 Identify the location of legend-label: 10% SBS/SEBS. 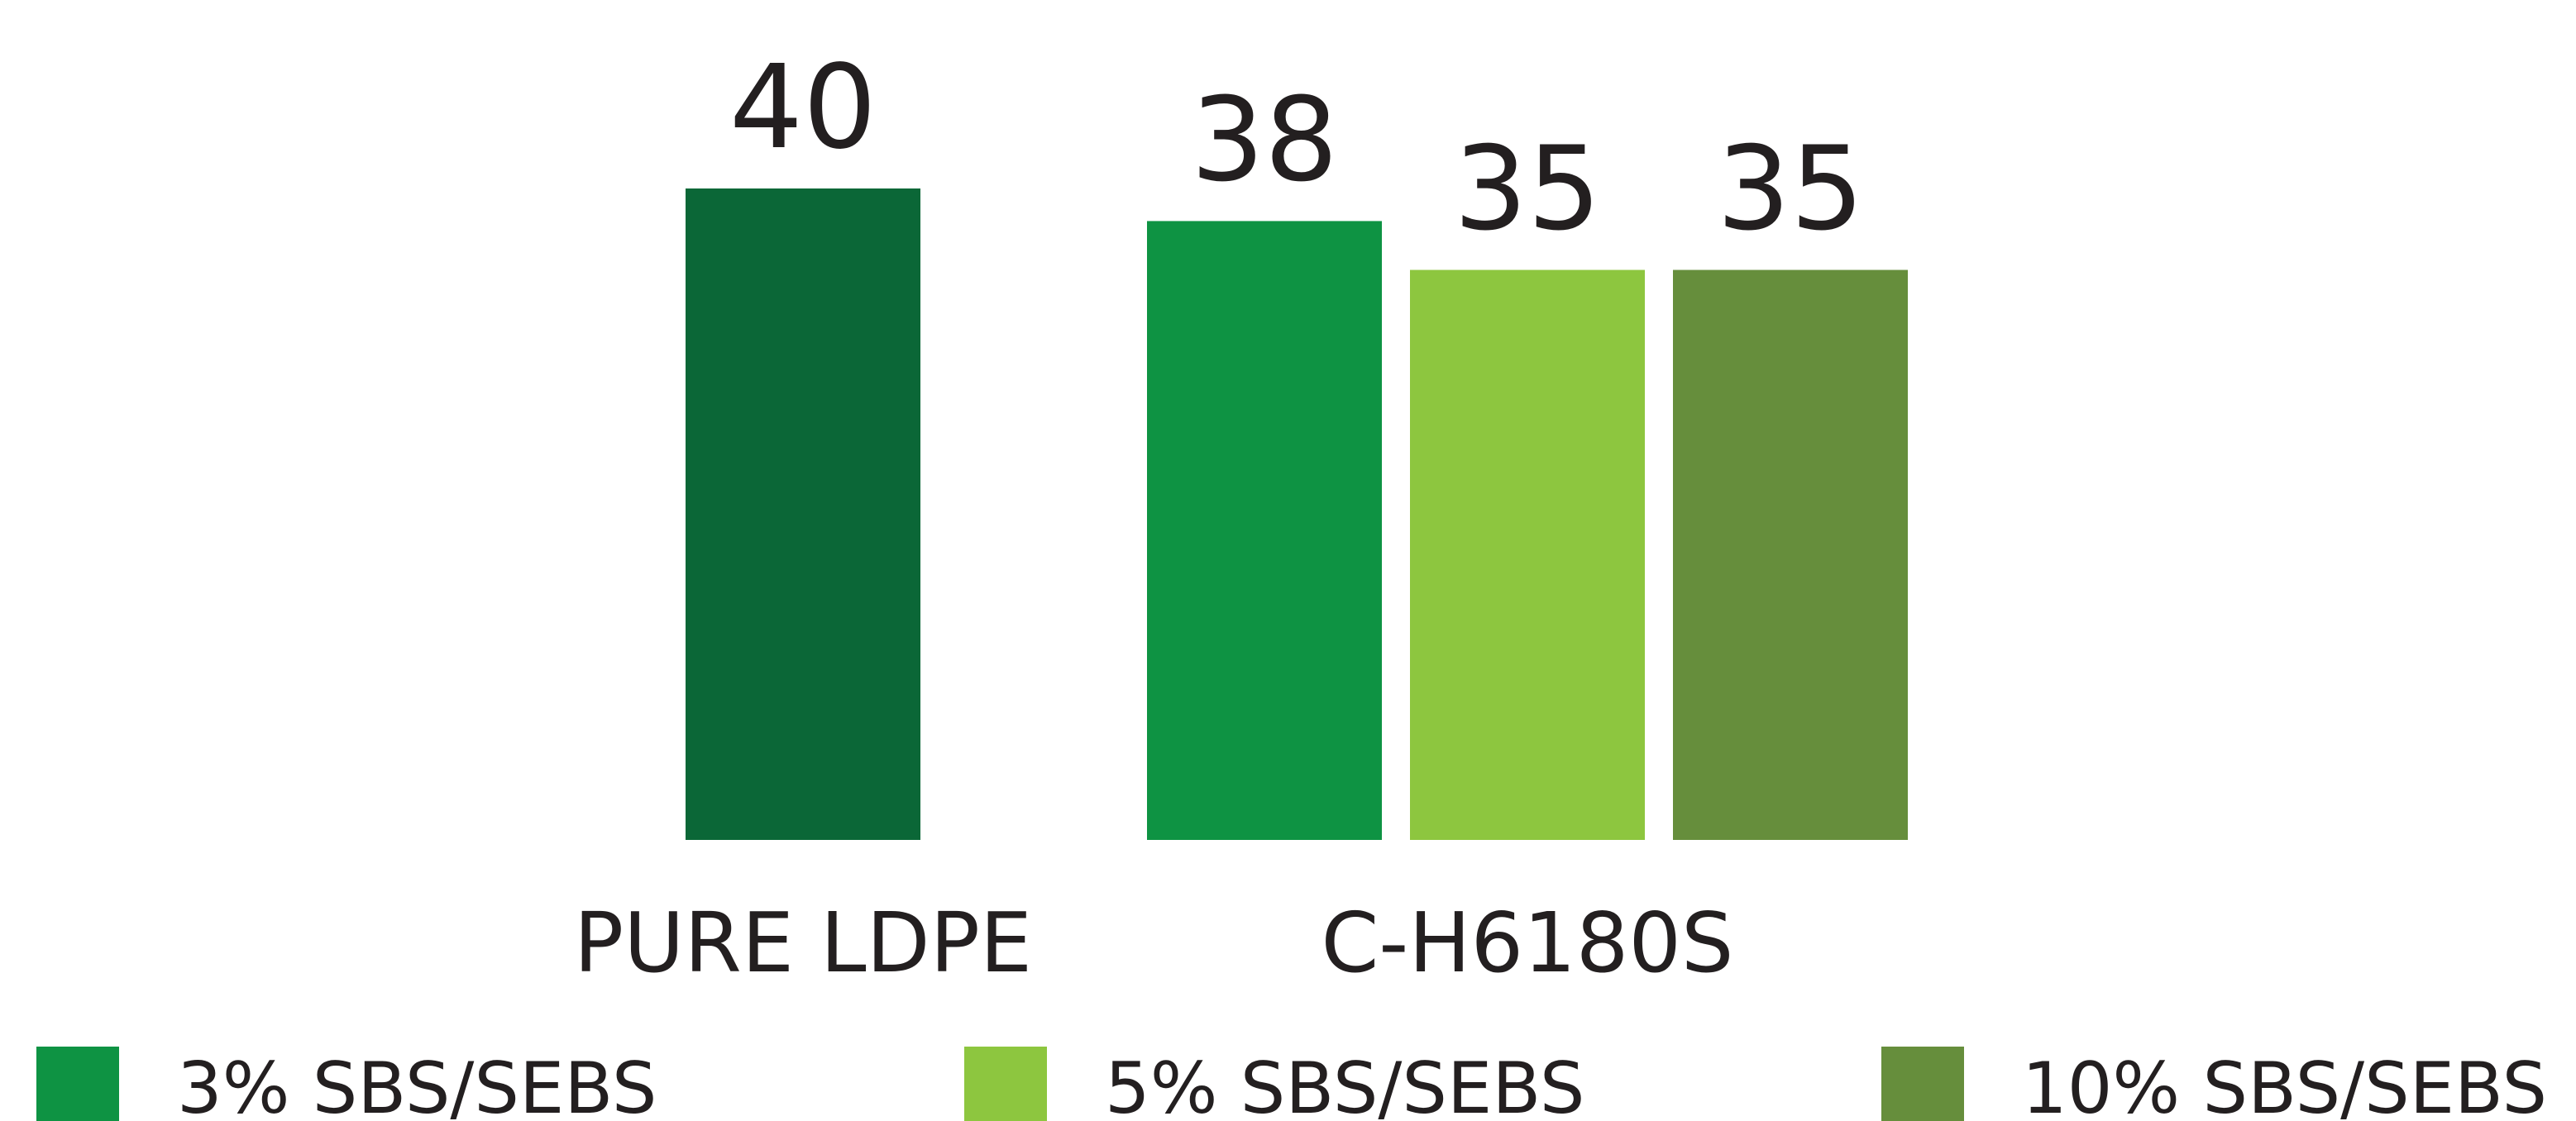
(2284, 1084).